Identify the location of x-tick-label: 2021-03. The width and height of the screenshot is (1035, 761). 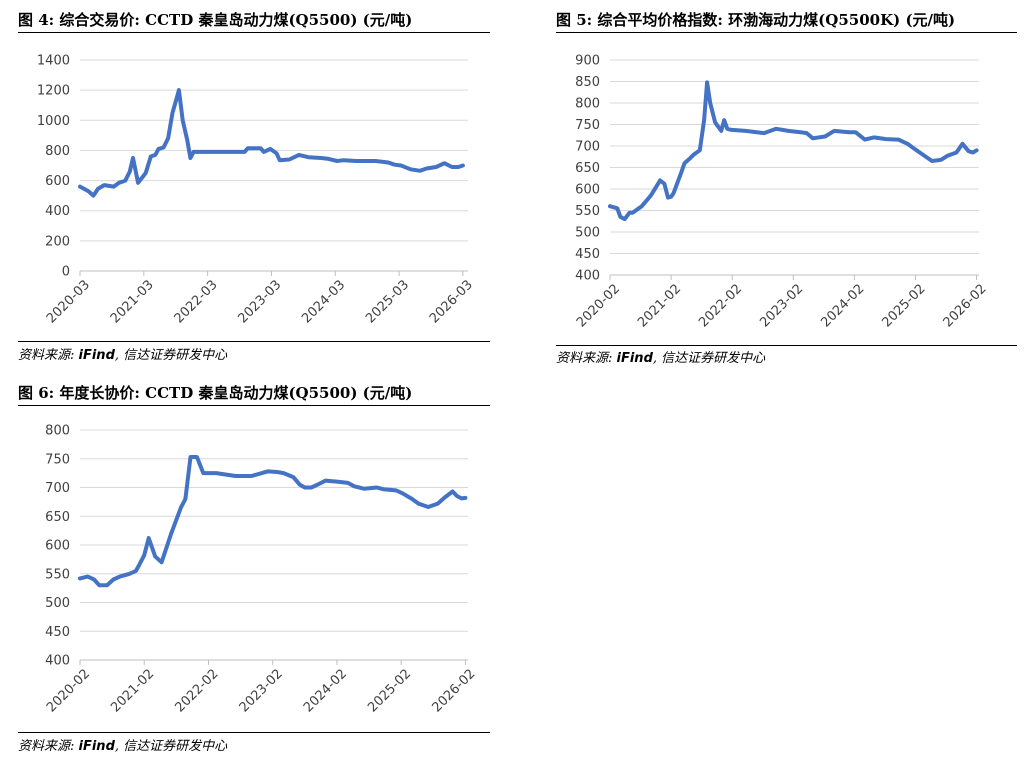
(132, 301).